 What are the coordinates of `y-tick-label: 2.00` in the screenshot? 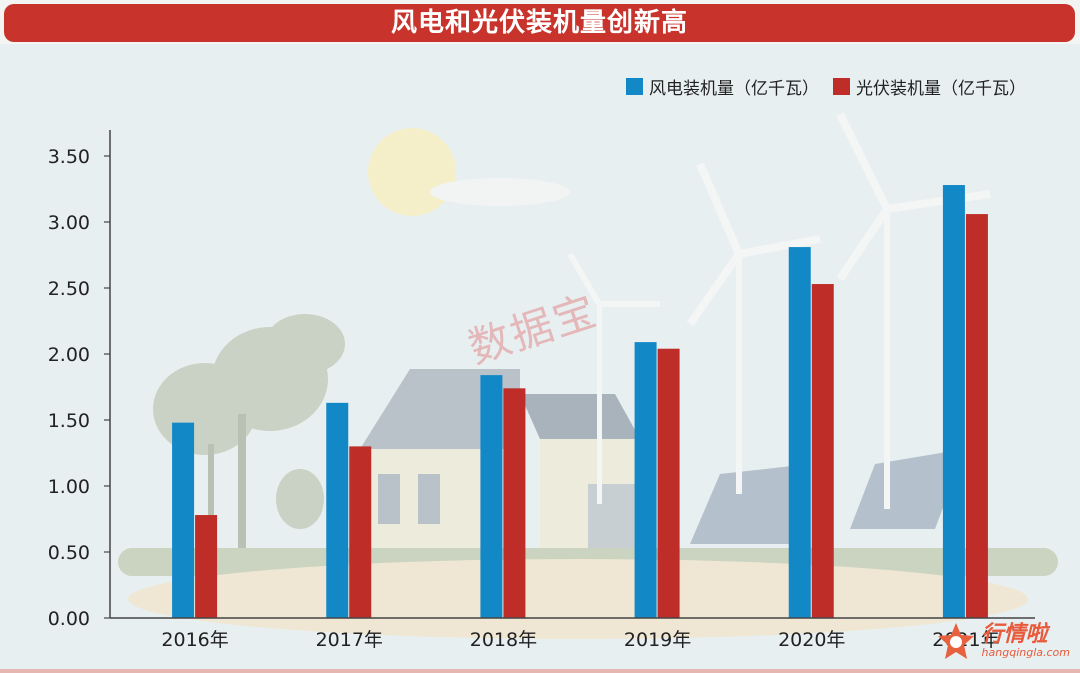 It's located at (69, 355).